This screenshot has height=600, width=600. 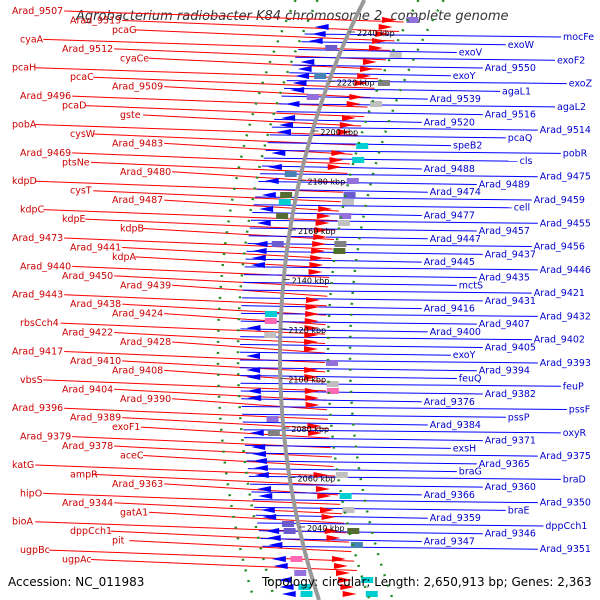 I want to click on gene-label-right: Arad_9394, so click(x=504, y=371).